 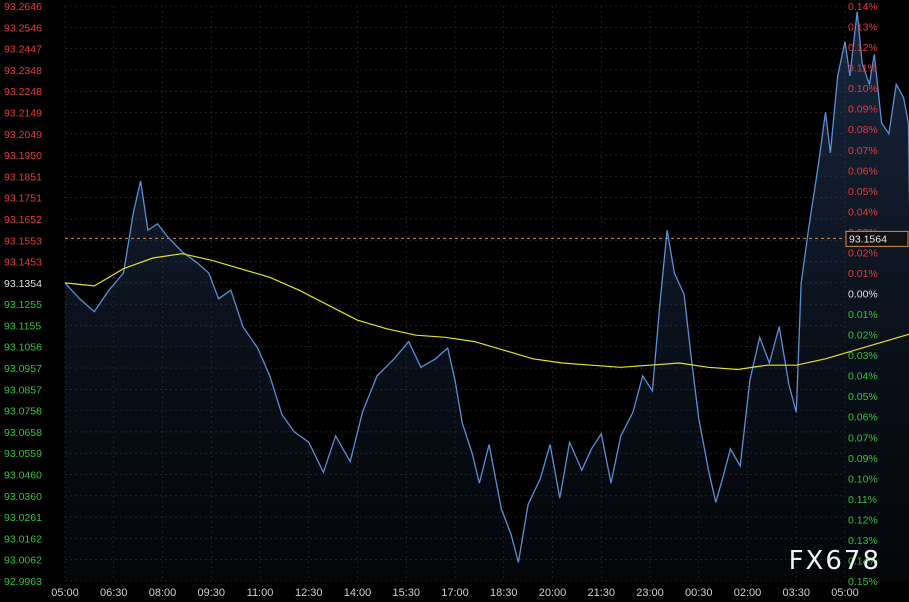 I want to click on watermark-logo: FX678, so click(x=834, y=561).